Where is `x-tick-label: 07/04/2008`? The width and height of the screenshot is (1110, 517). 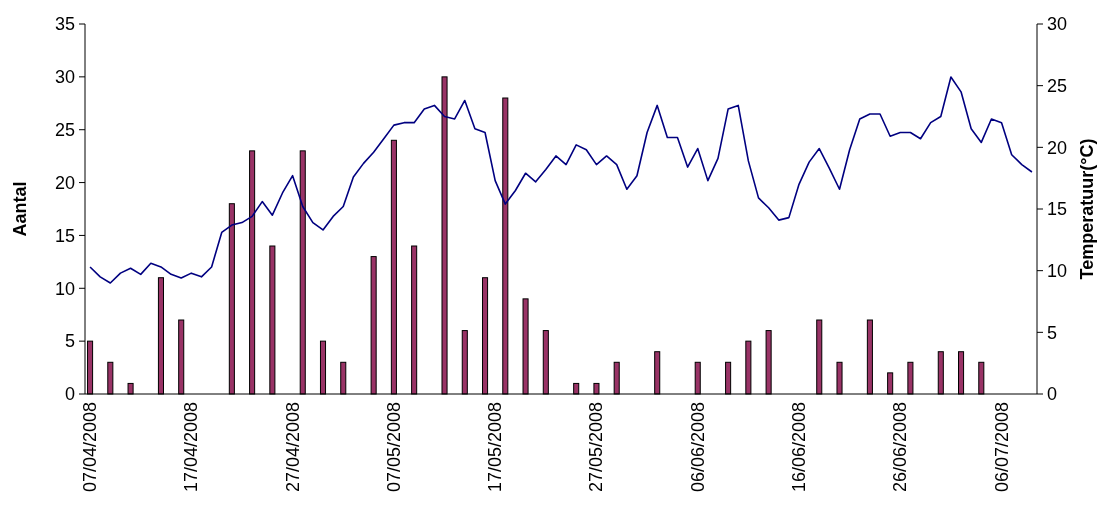 x-tick-label: 07/04/2008 is located at coordinates (90, 447).